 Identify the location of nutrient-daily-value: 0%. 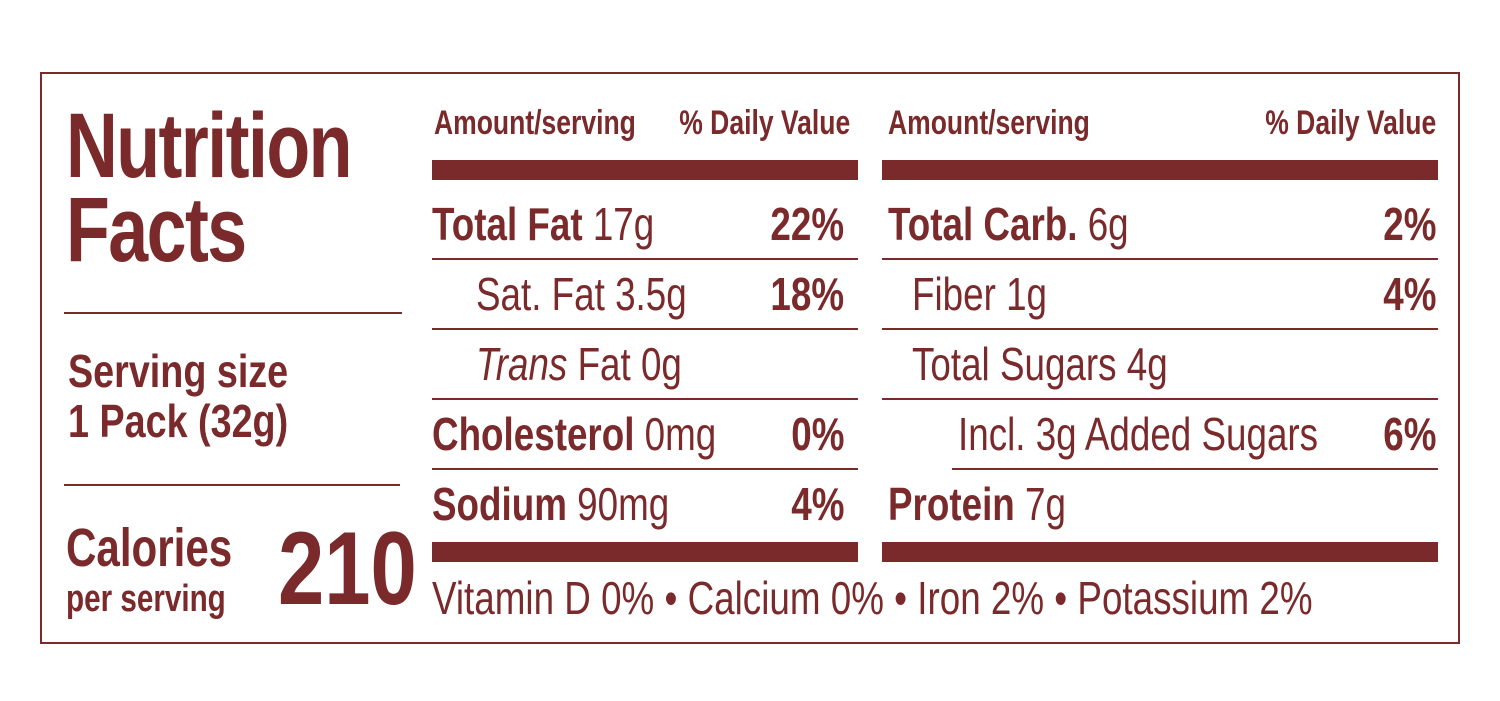
(817, 434).